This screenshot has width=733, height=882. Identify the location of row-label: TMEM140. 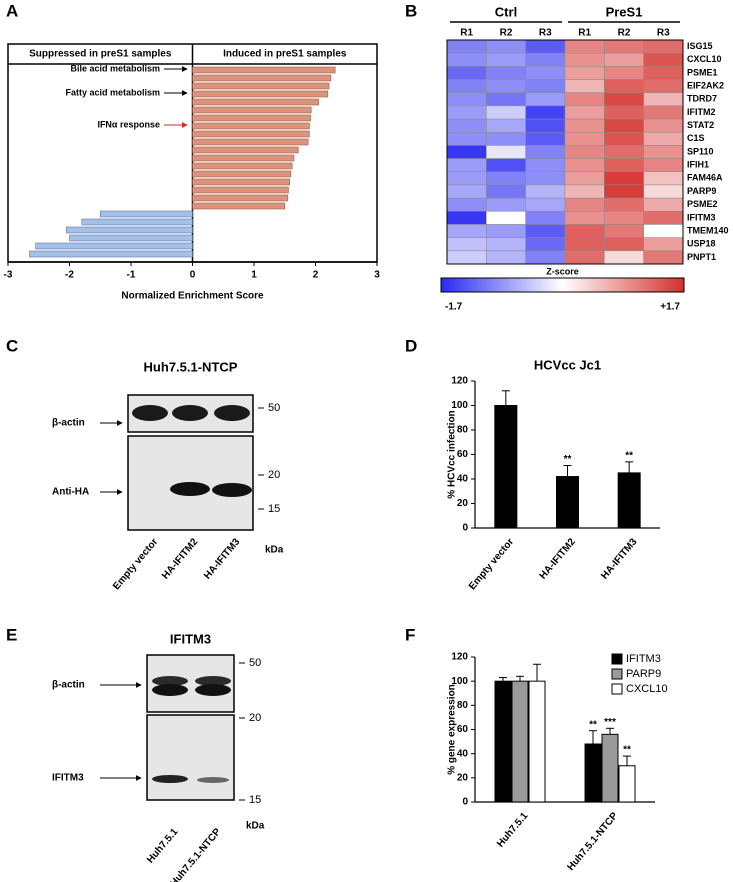
(708, 230).